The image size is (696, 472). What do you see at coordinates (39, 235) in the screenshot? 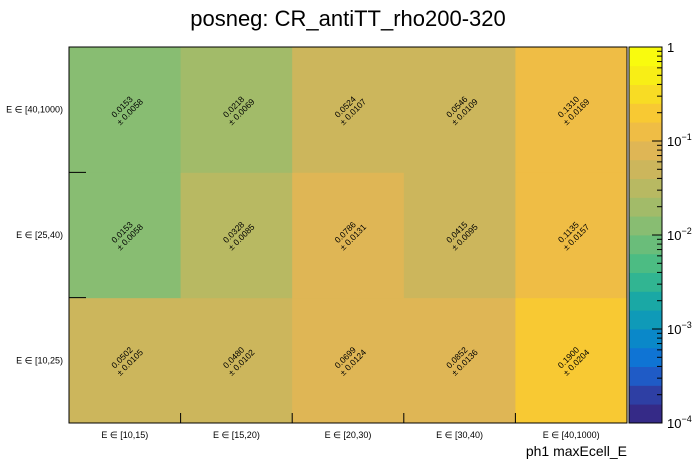
I see `y-tick-label: E ∈ [25,40)` at bounding box center [39, 235].